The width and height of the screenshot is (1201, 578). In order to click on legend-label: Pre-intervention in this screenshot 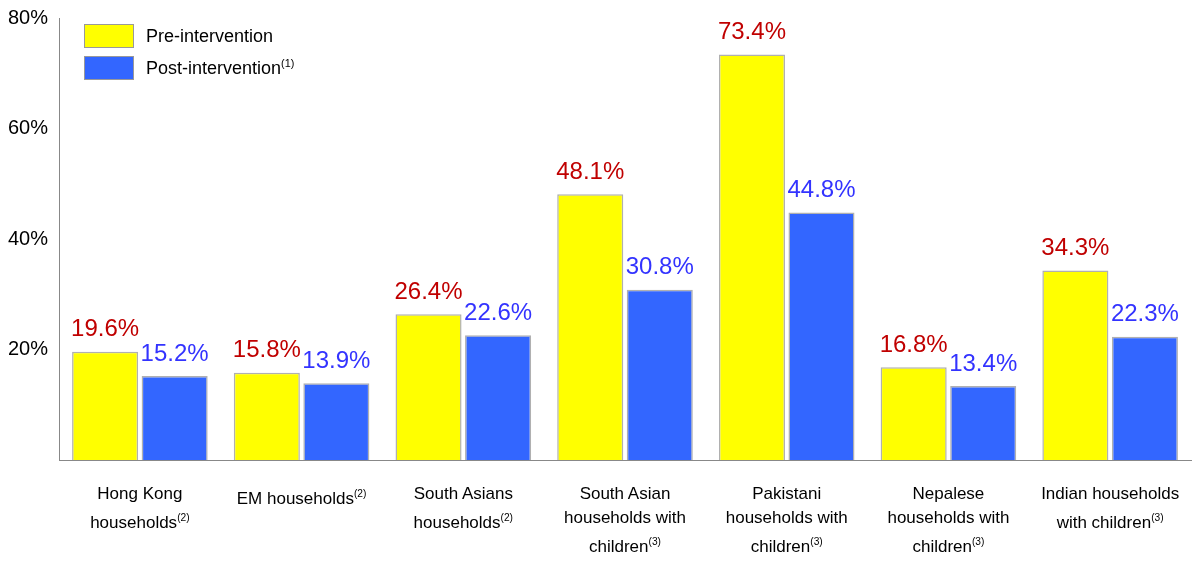, I will do `click(210, 36)`.